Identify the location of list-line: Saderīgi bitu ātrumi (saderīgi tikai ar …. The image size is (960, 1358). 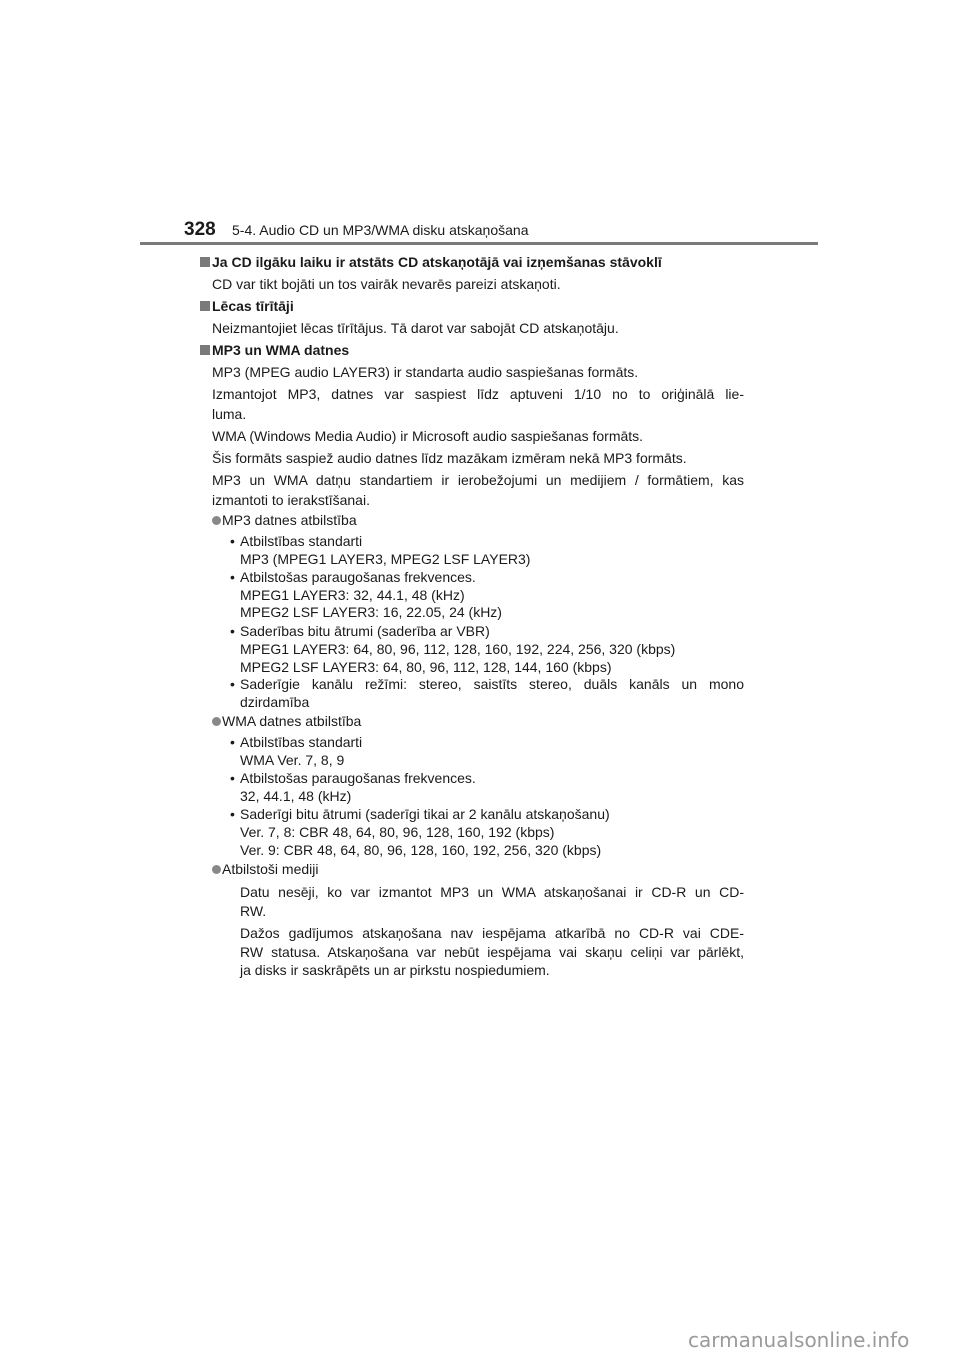
(425, 814).